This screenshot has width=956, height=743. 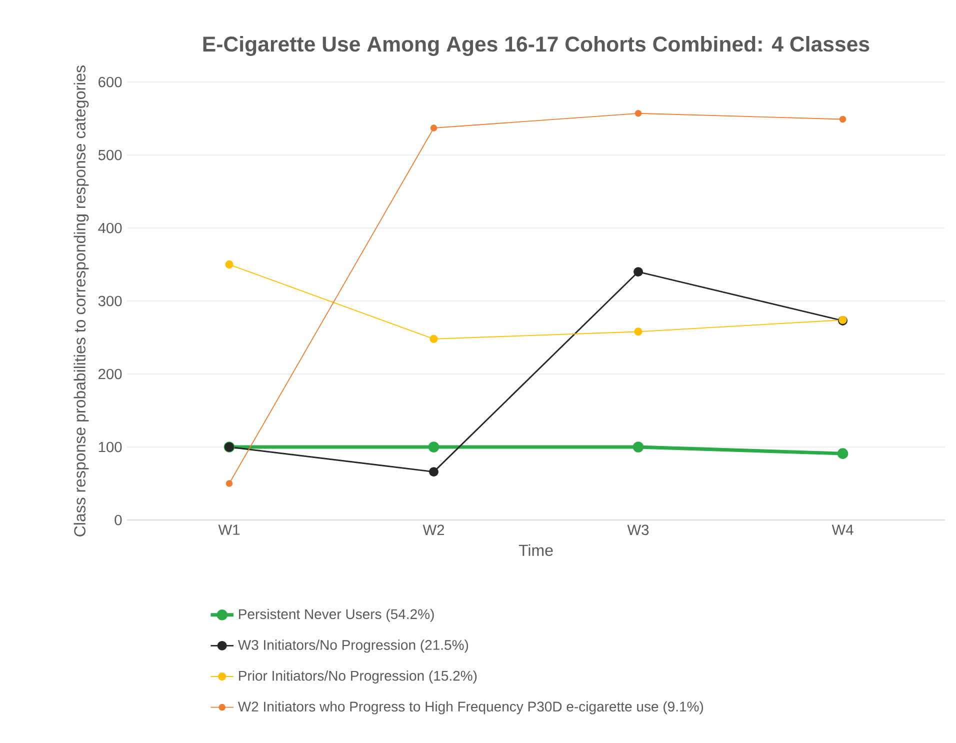 What do you see at coordinates (336, 615) in the screenshot?
I see `legend-label: Persistent Never Users (54.2%)` at bounding box center [336, 615].